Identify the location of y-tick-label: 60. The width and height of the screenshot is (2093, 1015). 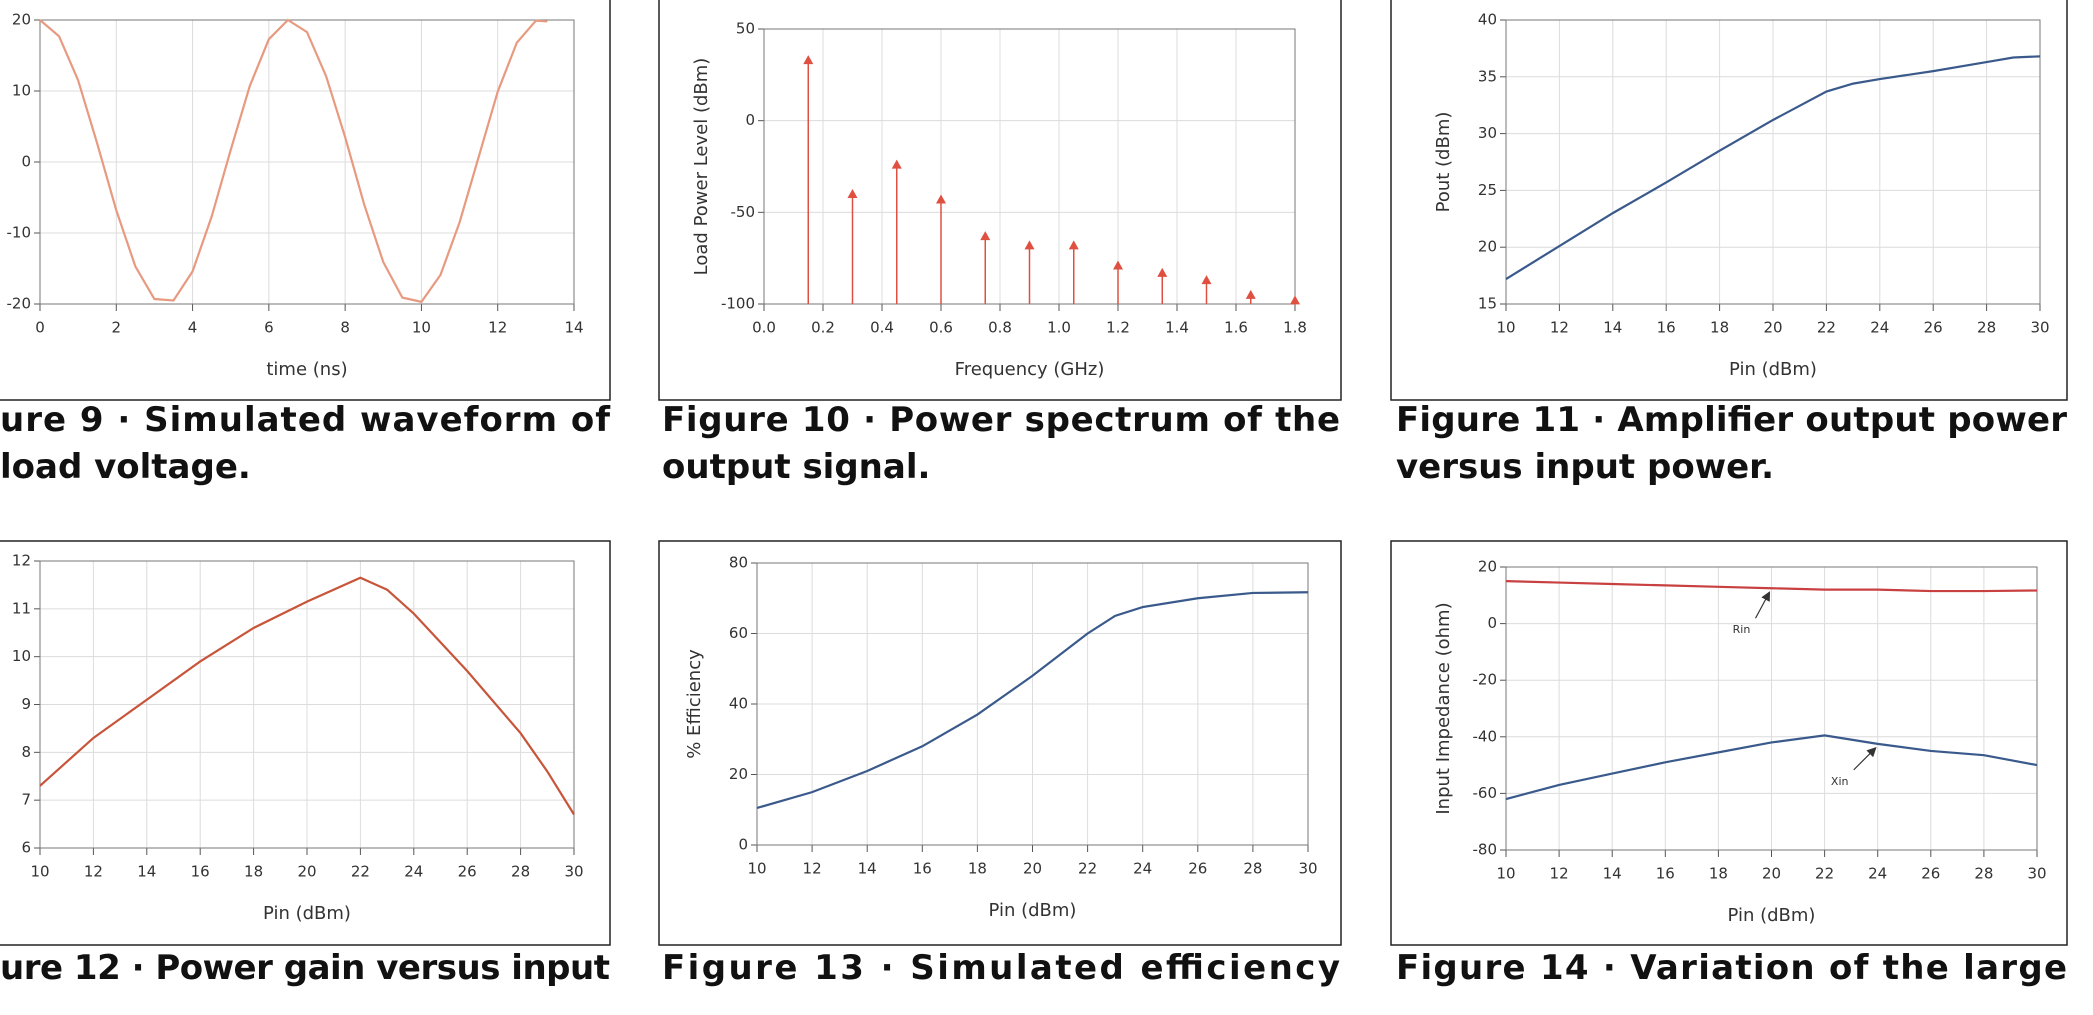
(738, 633).